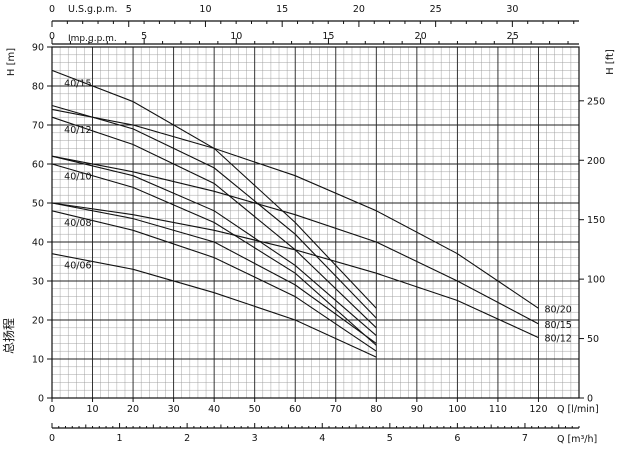 The height and width of the screenshot is (451, 622). What do you see at coordinates (38, 321) in the screenshot?
I see `y-left-tick-label: 20` at bounding box center [38, 321].